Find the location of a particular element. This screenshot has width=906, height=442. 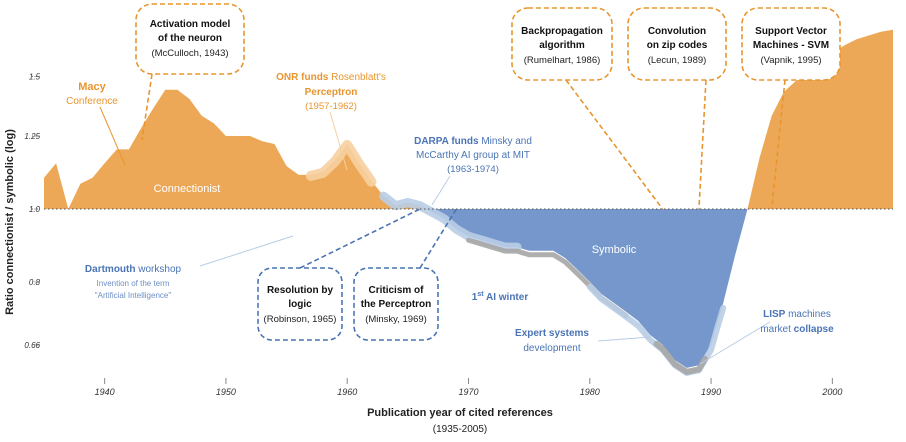

svg-text: 1st AI winter is located at coordinates (500, 297).